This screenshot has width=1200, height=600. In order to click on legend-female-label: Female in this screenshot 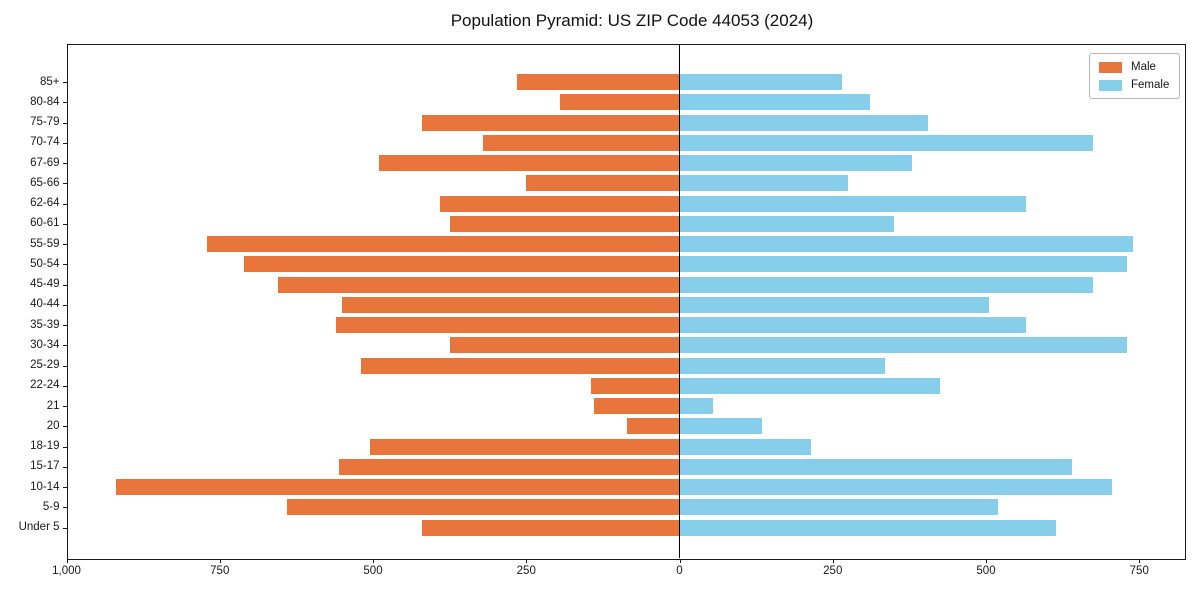, I will do `click(1150, 85)`.